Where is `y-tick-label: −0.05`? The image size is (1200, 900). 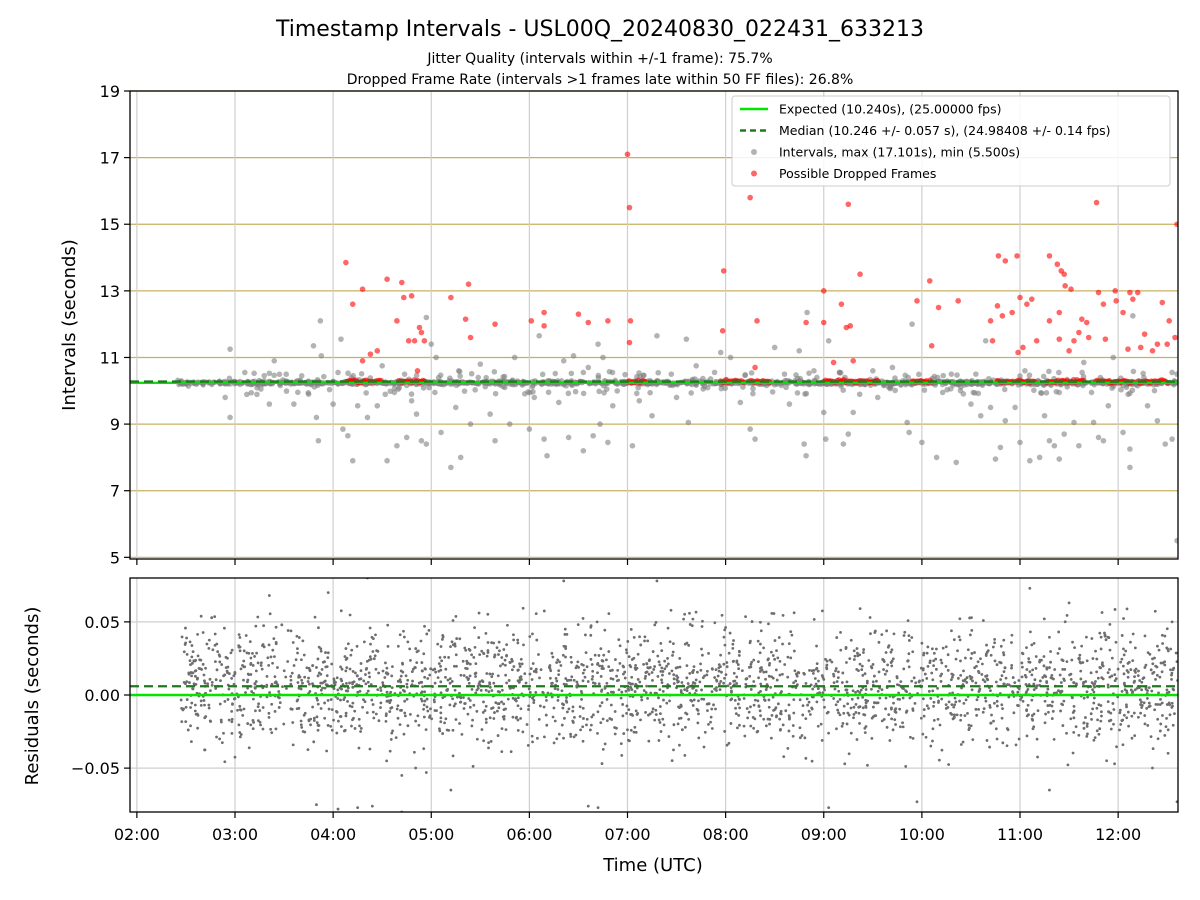 y-tick-label: −0.05 is located at coordinates (95, 768).